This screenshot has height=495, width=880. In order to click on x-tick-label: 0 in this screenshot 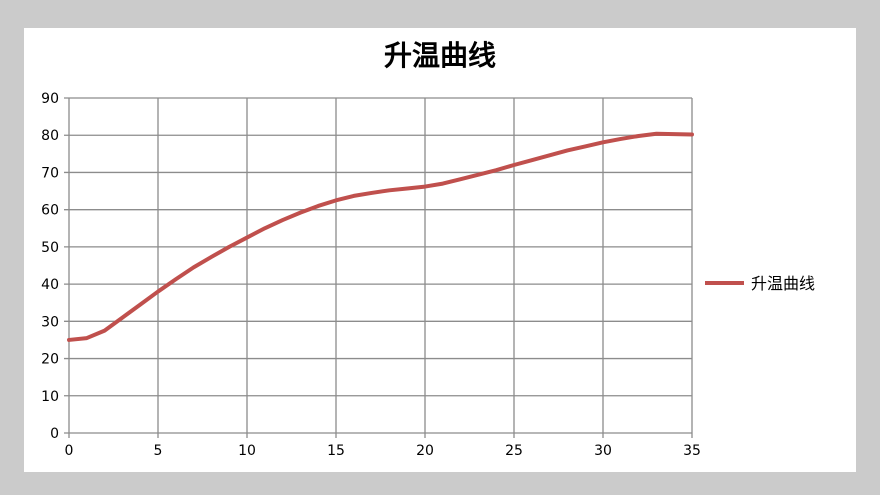, I will do `click(69, 451)`.